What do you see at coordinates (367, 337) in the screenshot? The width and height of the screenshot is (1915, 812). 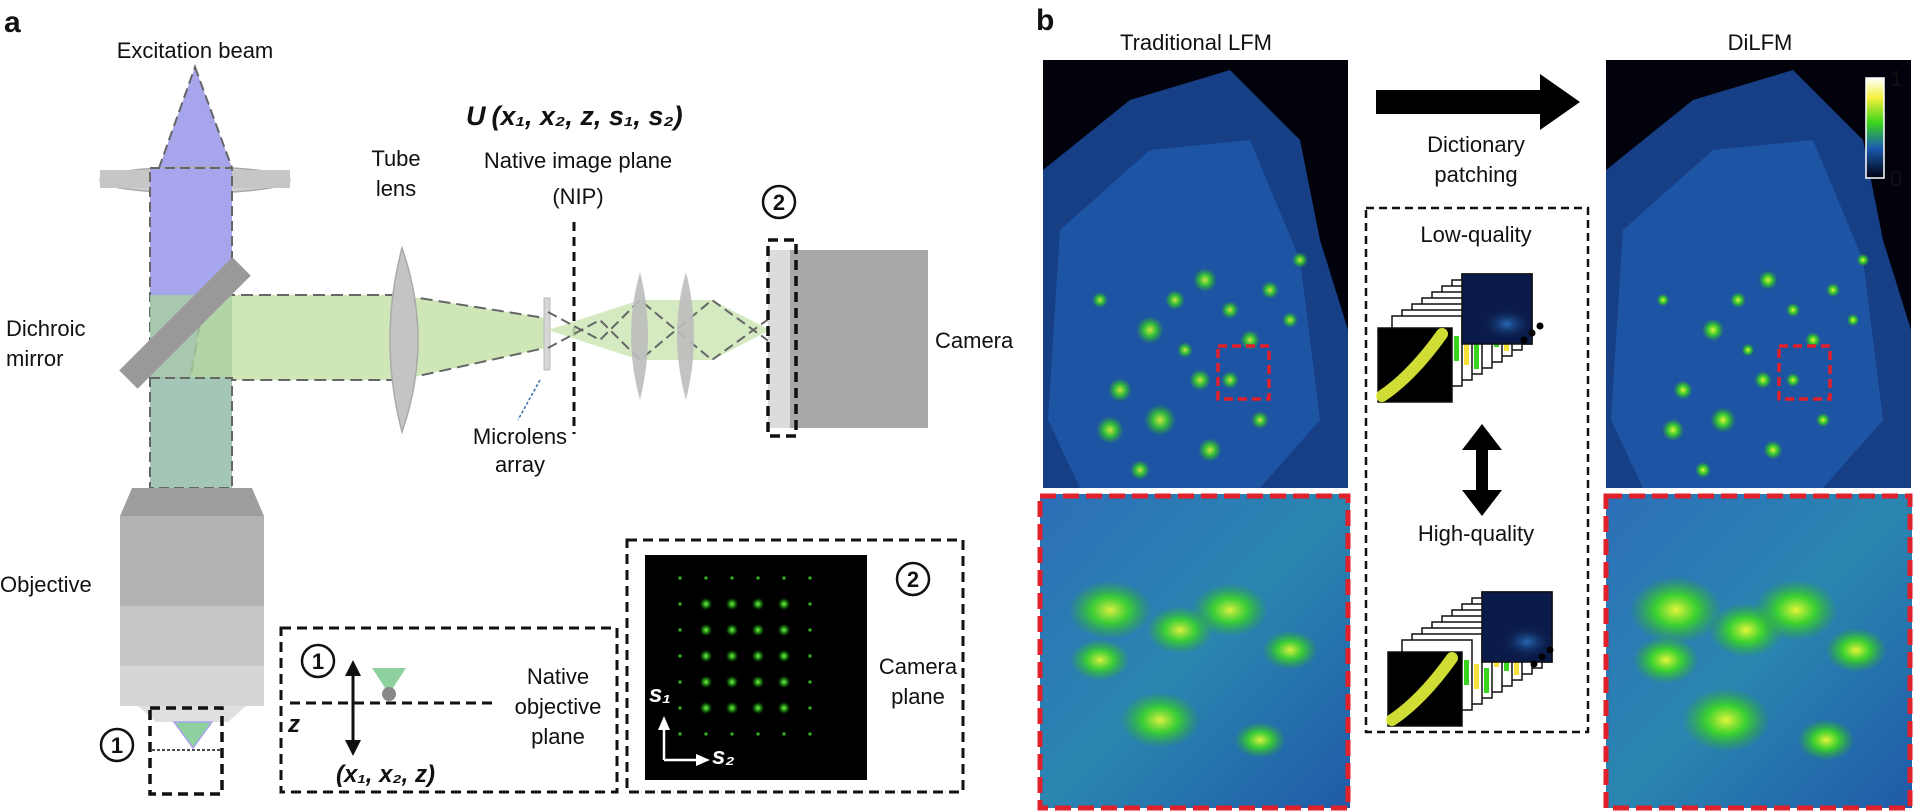 I see `emission-beam` at bounding box center [367, 337].